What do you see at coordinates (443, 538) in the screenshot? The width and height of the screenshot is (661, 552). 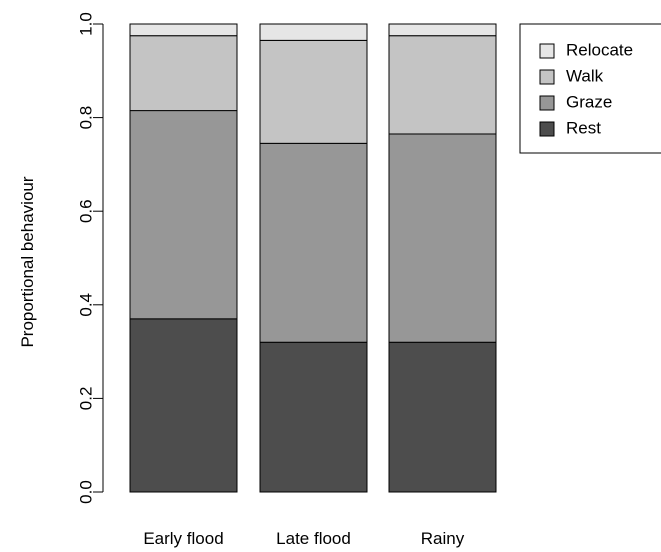 I see `x-category-label: Rainy` at bounding box center [443, 538].